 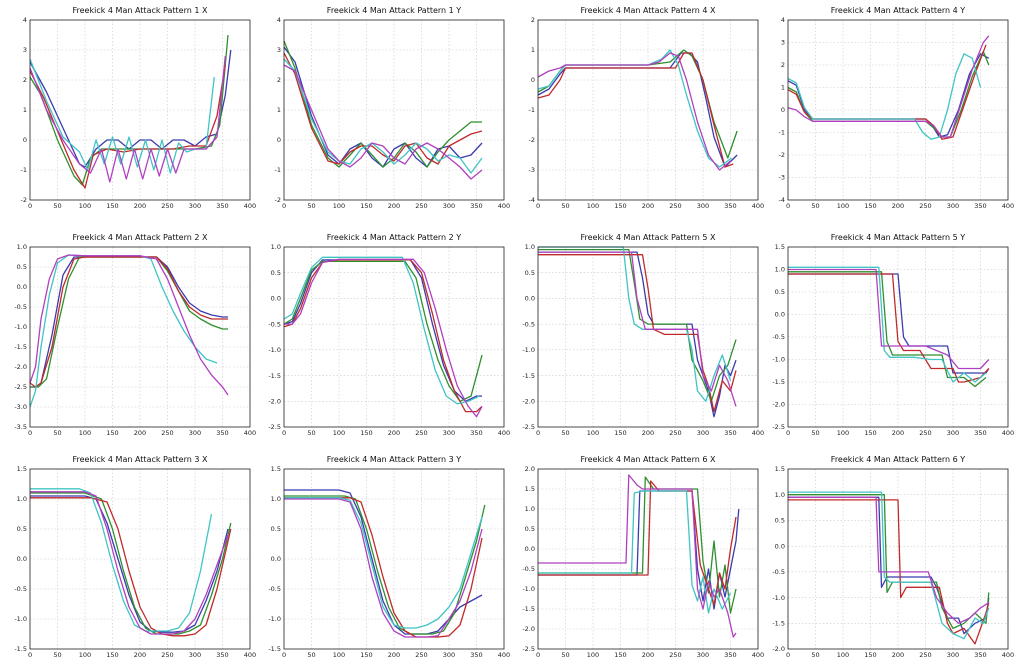 What do you see at coordinates (279, 50) in the screenshot?
I see `y-tick-label: 3` at bounding box center [279, 50].